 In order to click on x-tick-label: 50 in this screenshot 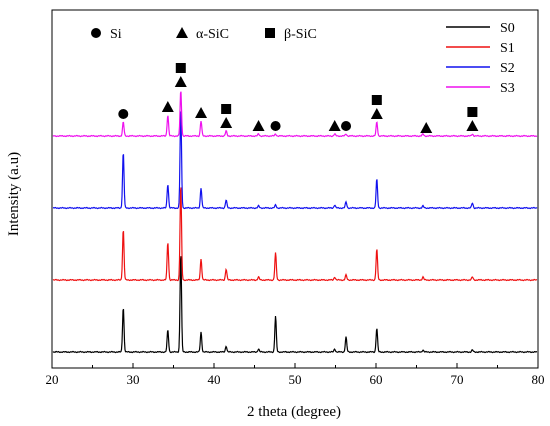, I will do `click(295, 379)`.